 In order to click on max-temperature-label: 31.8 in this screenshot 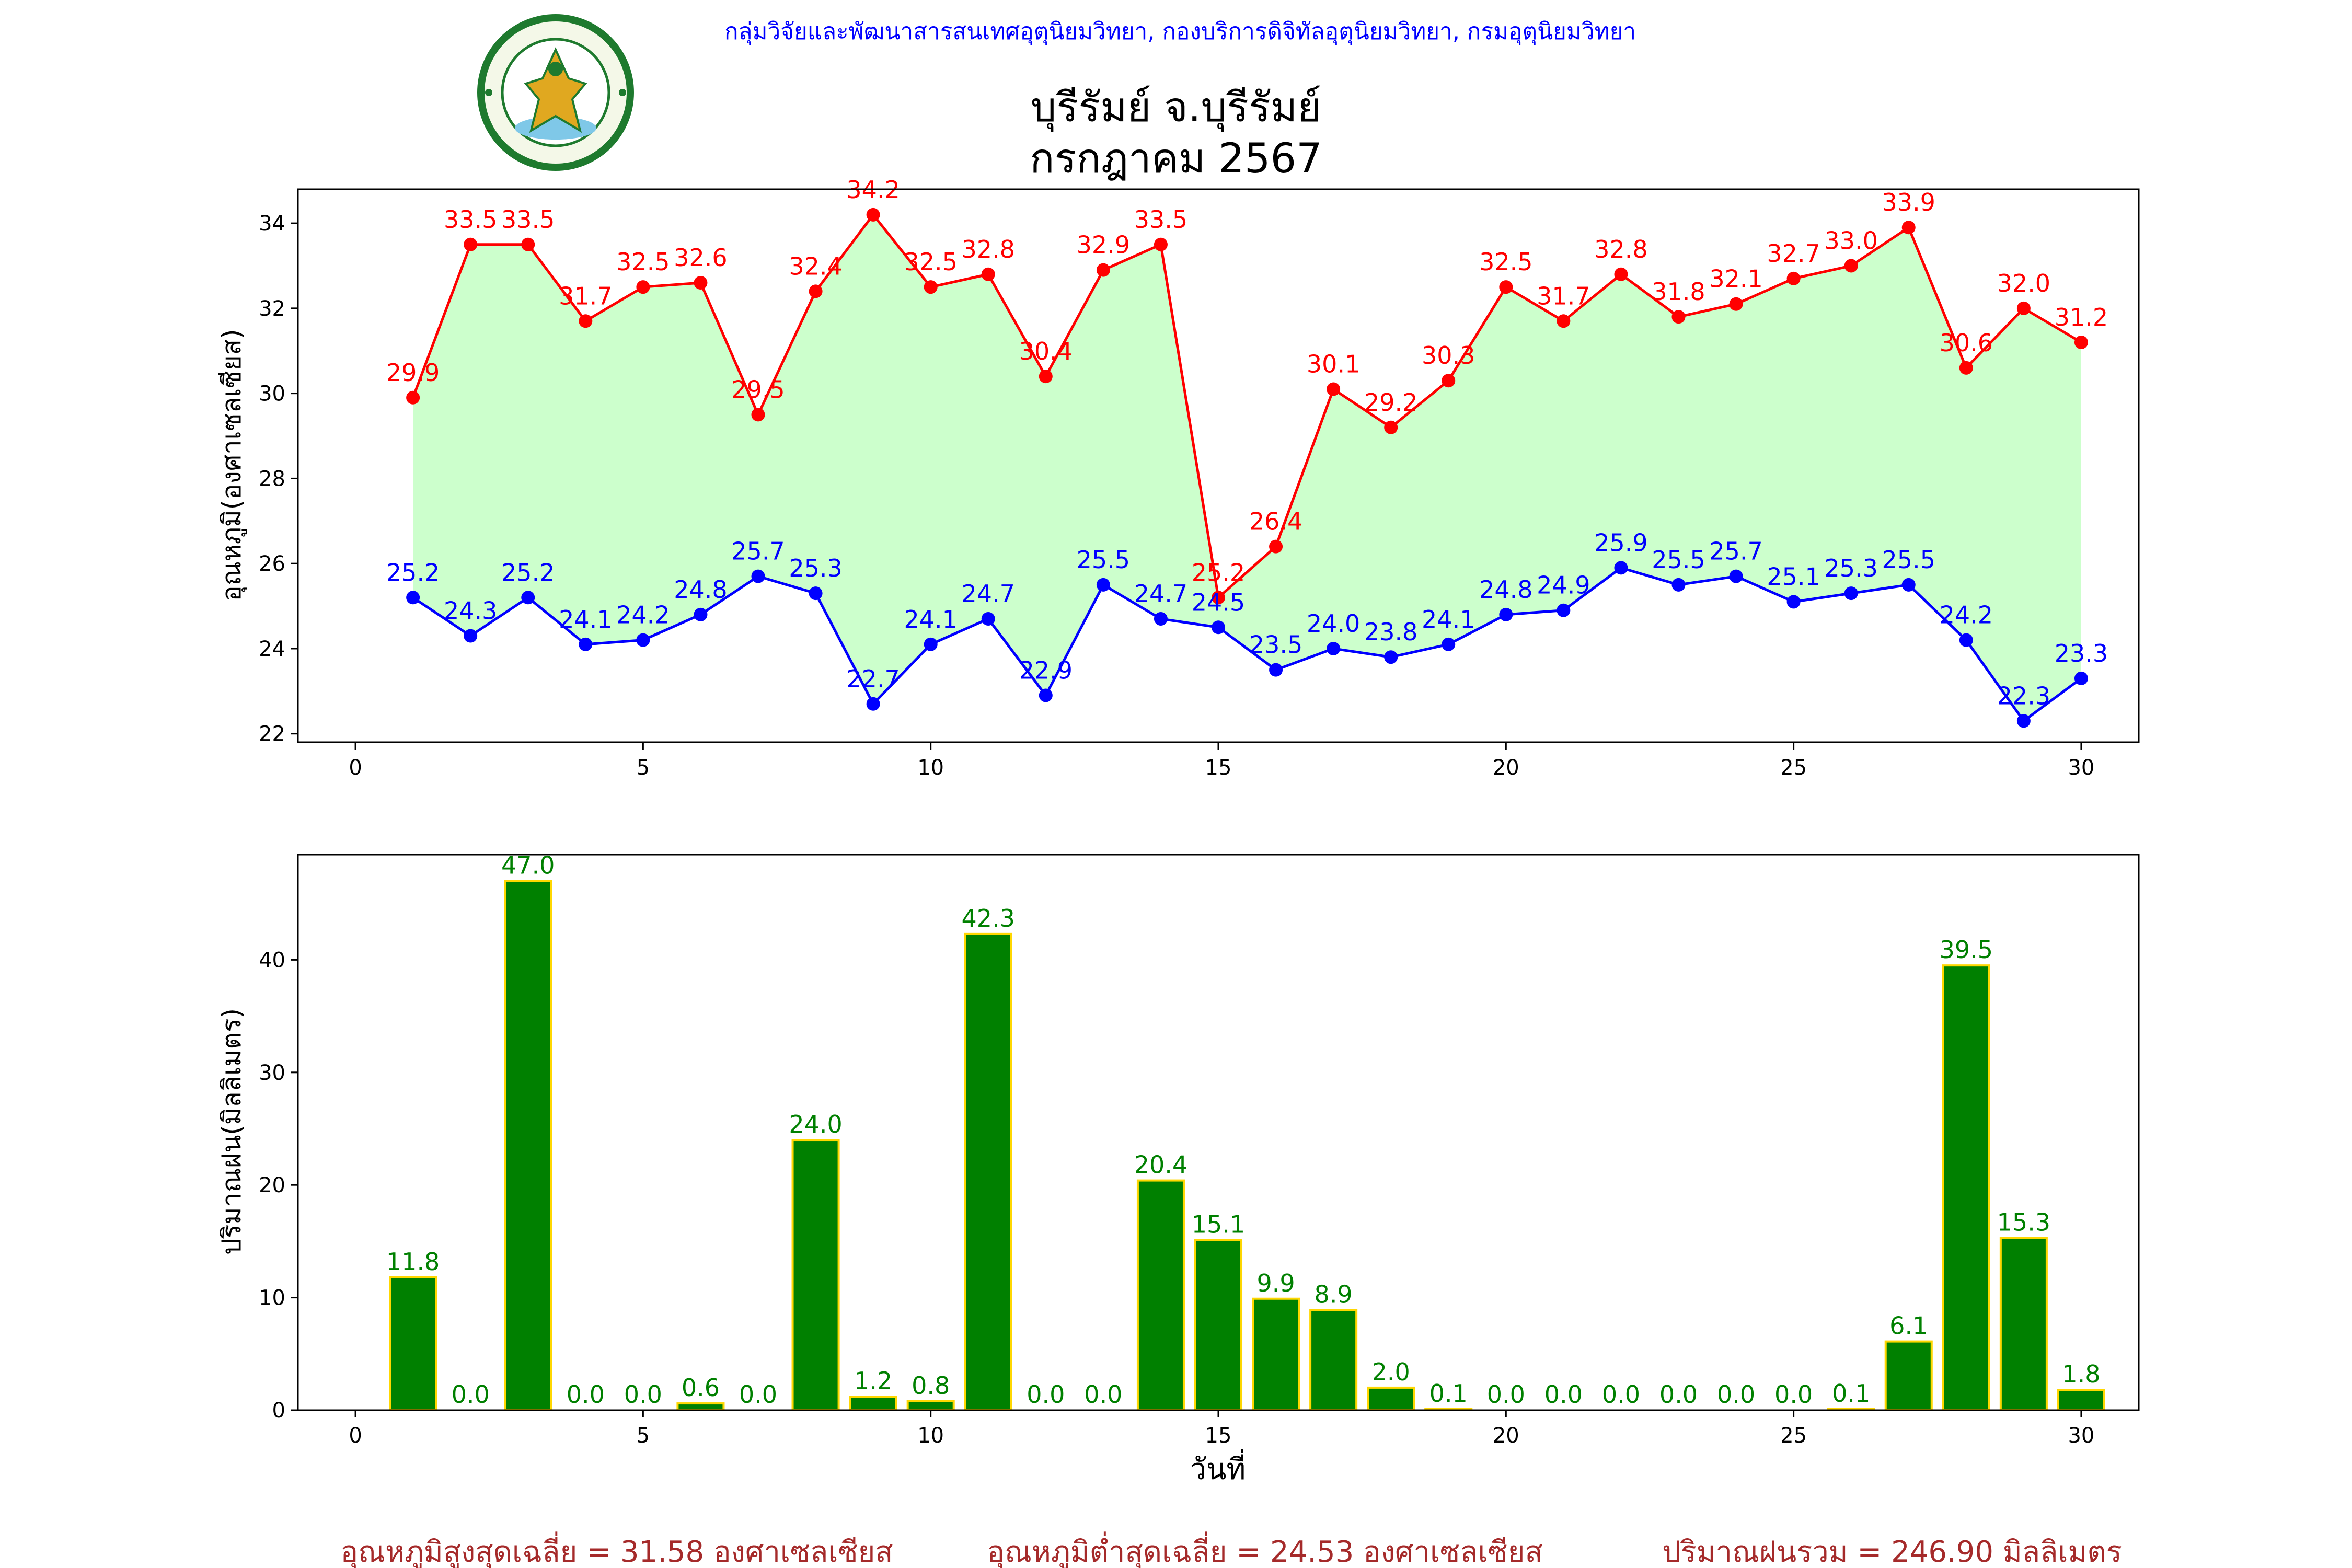, I will do `click(1678, 292)`.